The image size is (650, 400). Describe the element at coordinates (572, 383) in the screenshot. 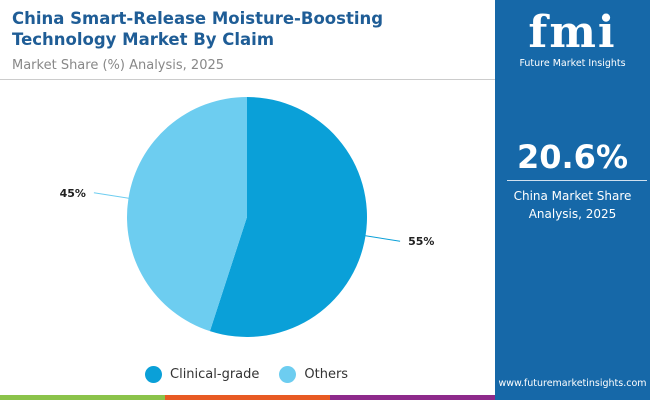

I see `website-link: www.futuremarketinsights.com` at that location.